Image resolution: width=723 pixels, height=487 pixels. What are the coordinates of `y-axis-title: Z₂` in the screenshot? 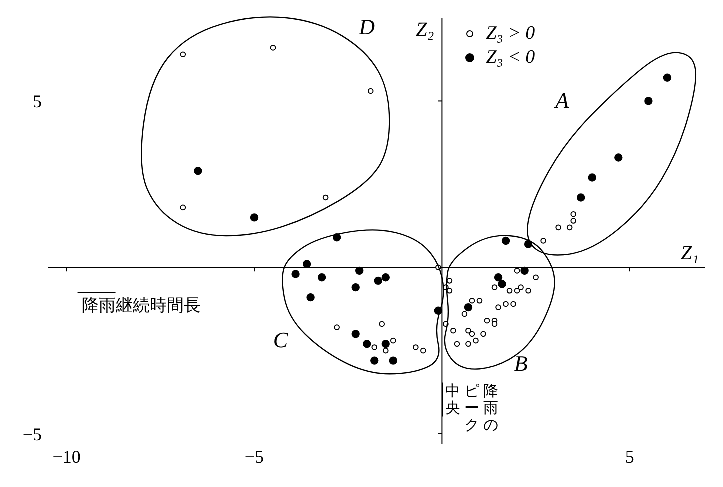 It's located at (425, 30).